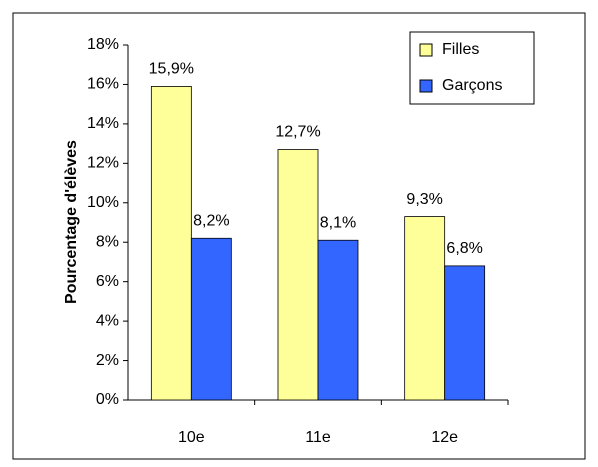 Image resolution: width=598 pixels, height=467 pixels. Describe the element at coordinates (424, 199) in the screenshot. I see `data-label: 9,3%` at that location.